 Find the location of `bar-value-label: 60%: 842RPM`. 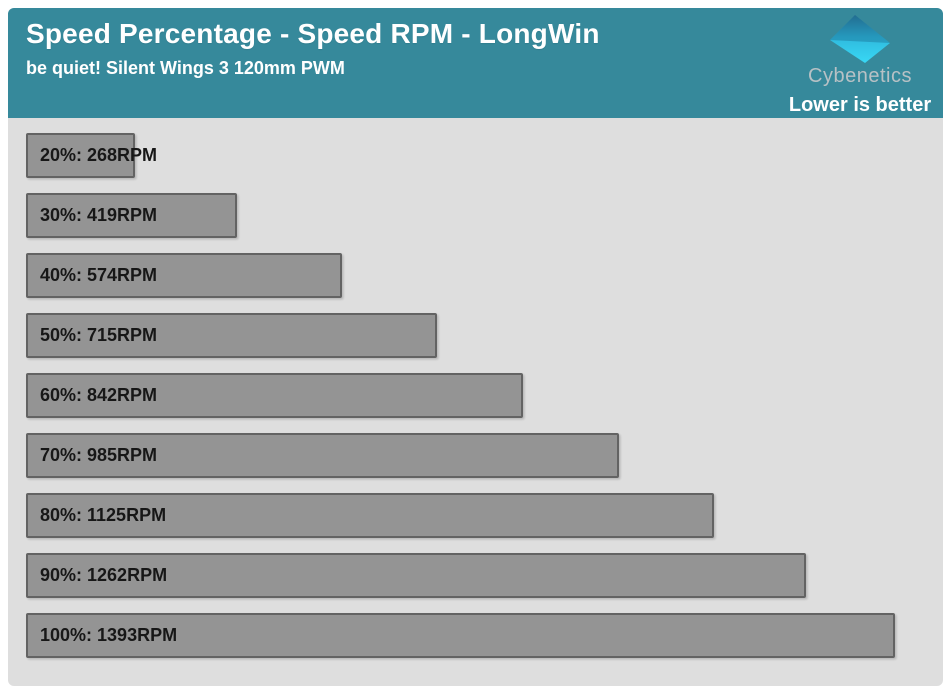

bar-value-label: 60%: 842RPM is located at coordinates (99, 395).